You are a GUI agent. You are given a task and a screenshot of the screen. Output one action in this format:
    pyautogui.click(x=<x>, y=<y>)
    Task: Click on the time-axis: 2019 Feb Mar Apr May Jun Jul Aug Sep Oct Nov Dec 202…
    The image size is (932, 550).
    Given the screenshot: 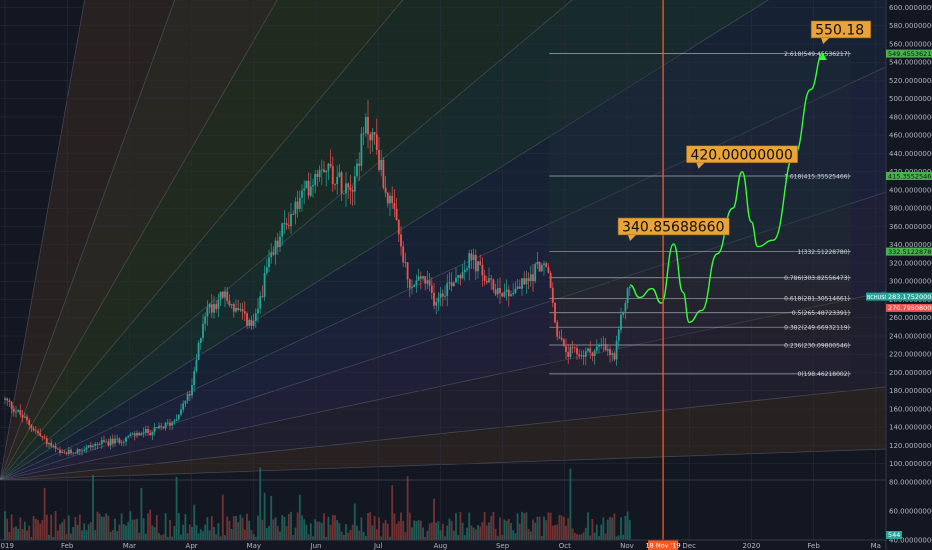 What is the action you would take?
    pyautogui.click(x=443, y=544)
    